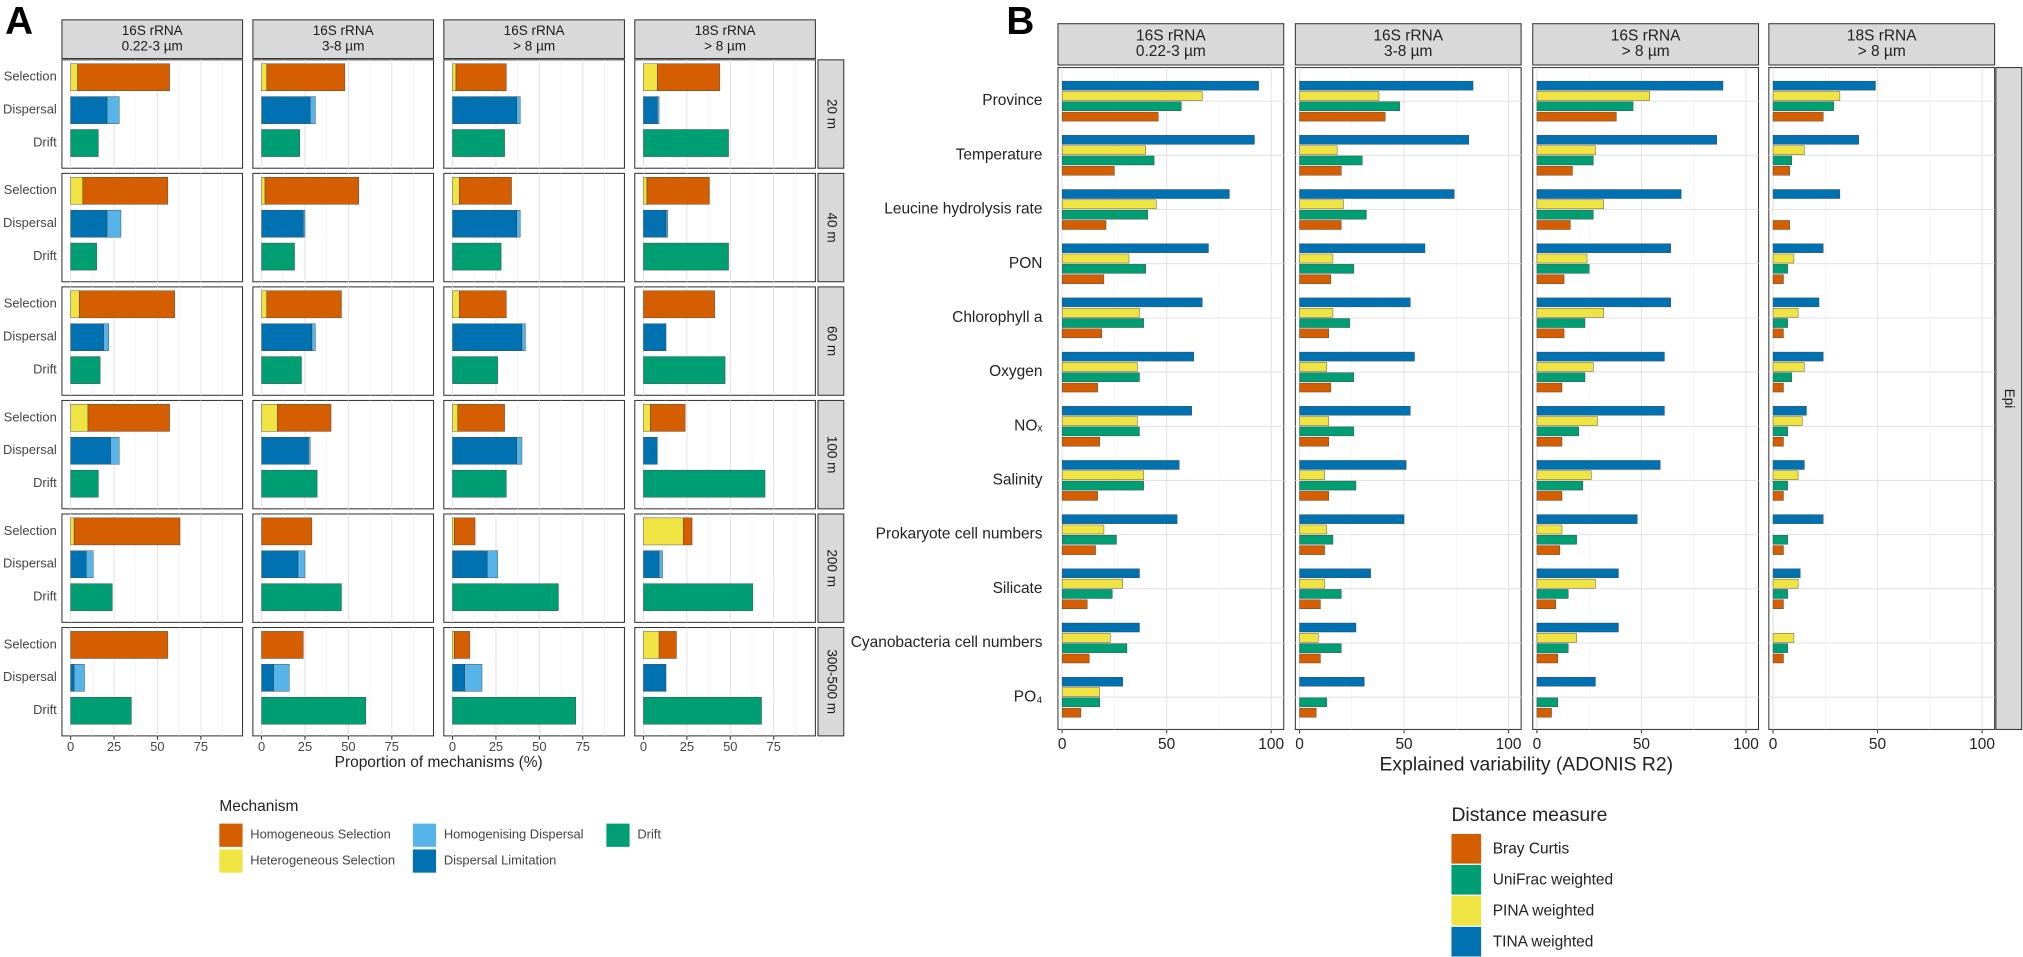 This screenshot has width=2023, height=957. I want to click on category-label: Chlorophyll a, so click(997, 317).